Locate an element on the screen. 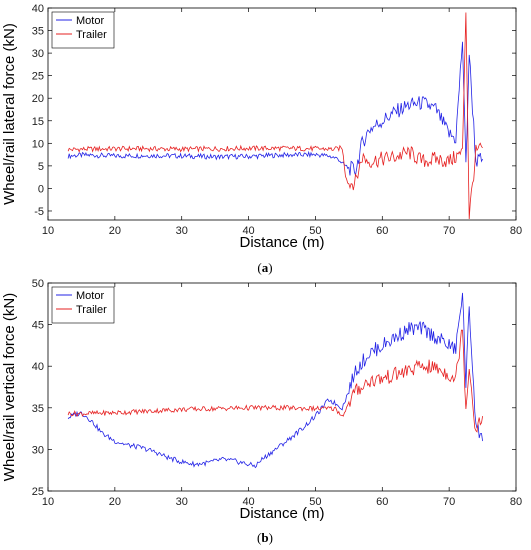 This screenshot has width=531, height=550. y-tick-label: 5 is located at coordinates (41, 167).